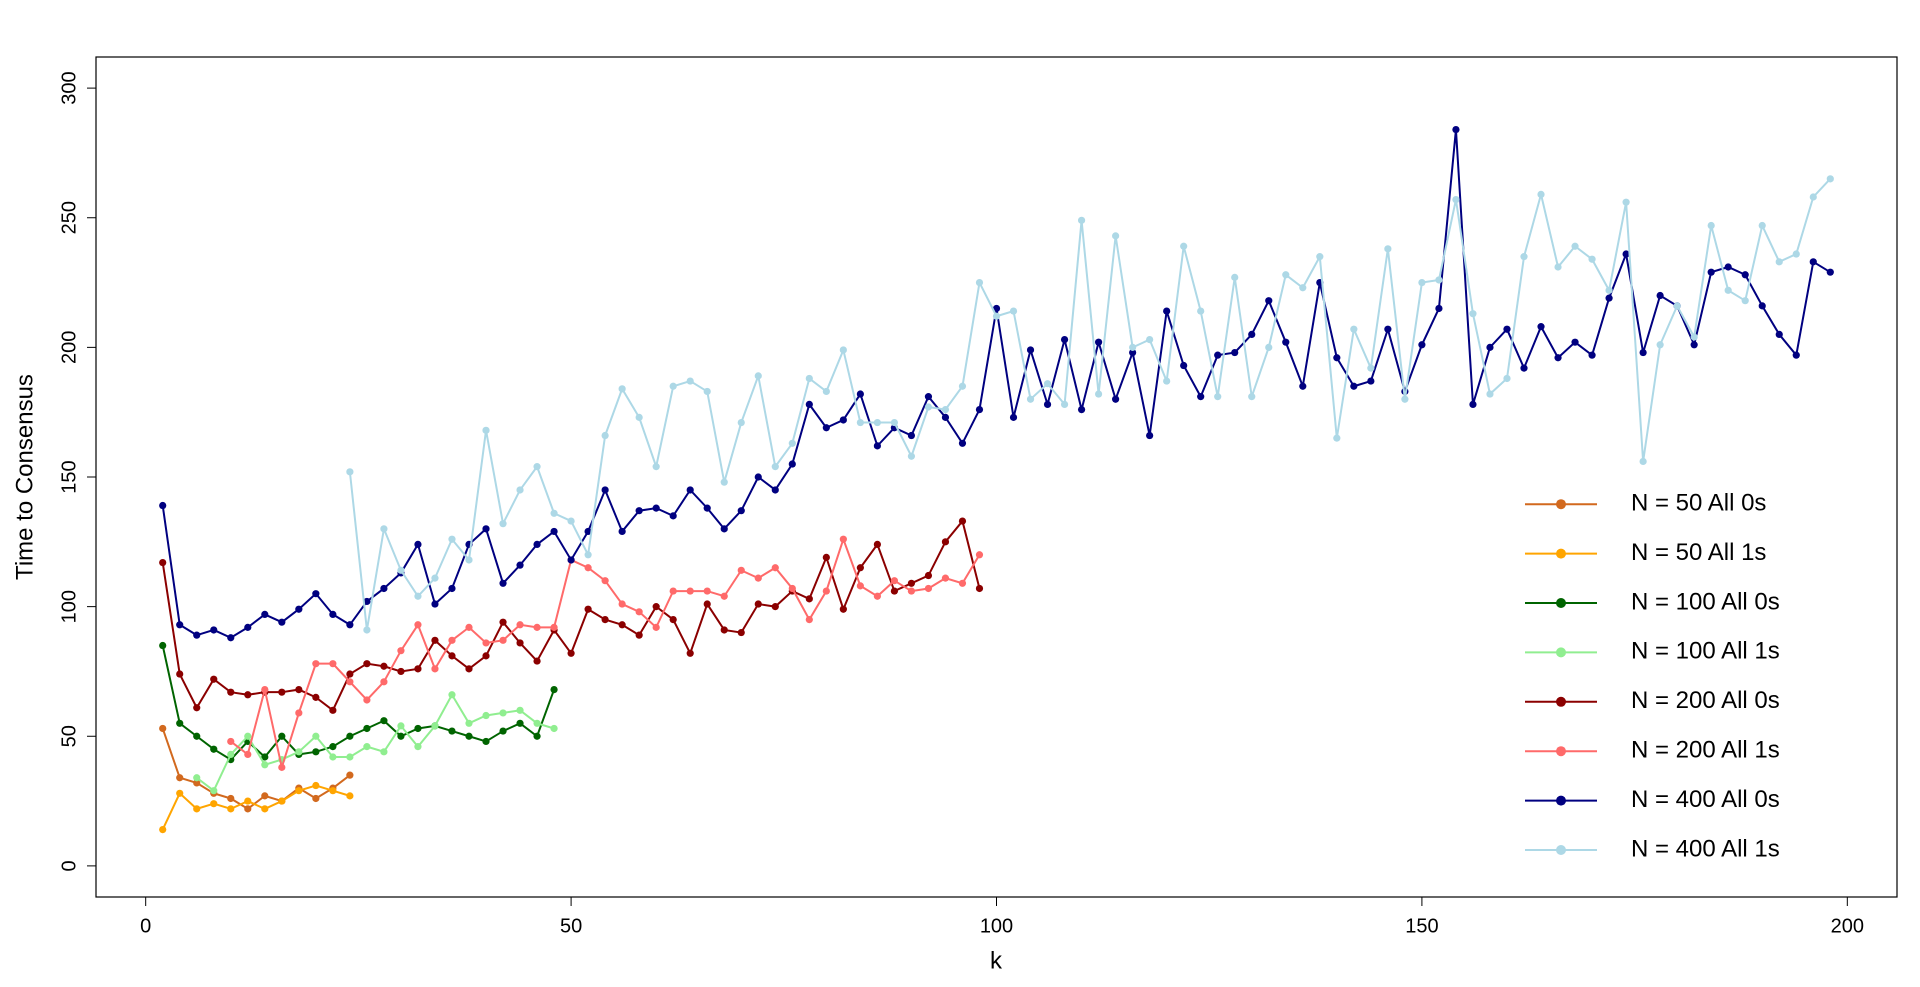  Describe the element at coordinates (358, 703) in the screenshot. I see `series-line` at that location.